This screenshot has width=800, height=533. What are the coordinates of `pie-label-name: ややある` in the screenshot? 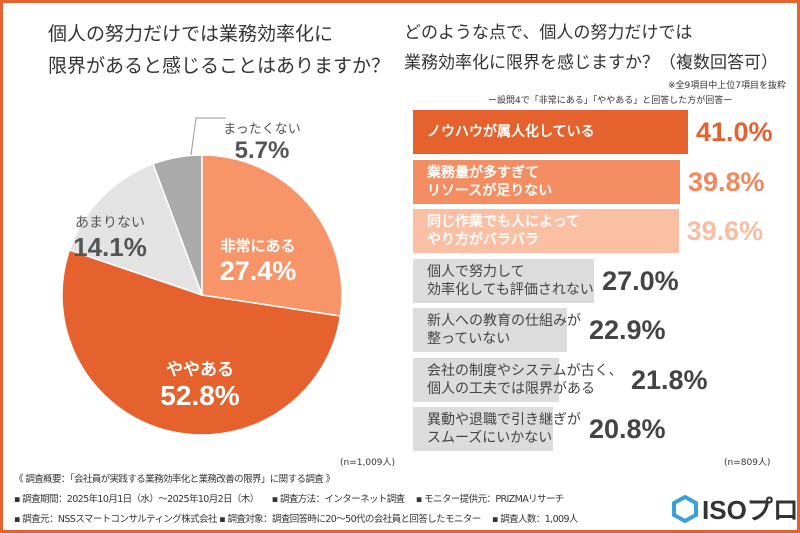 It's located at (200, 369).